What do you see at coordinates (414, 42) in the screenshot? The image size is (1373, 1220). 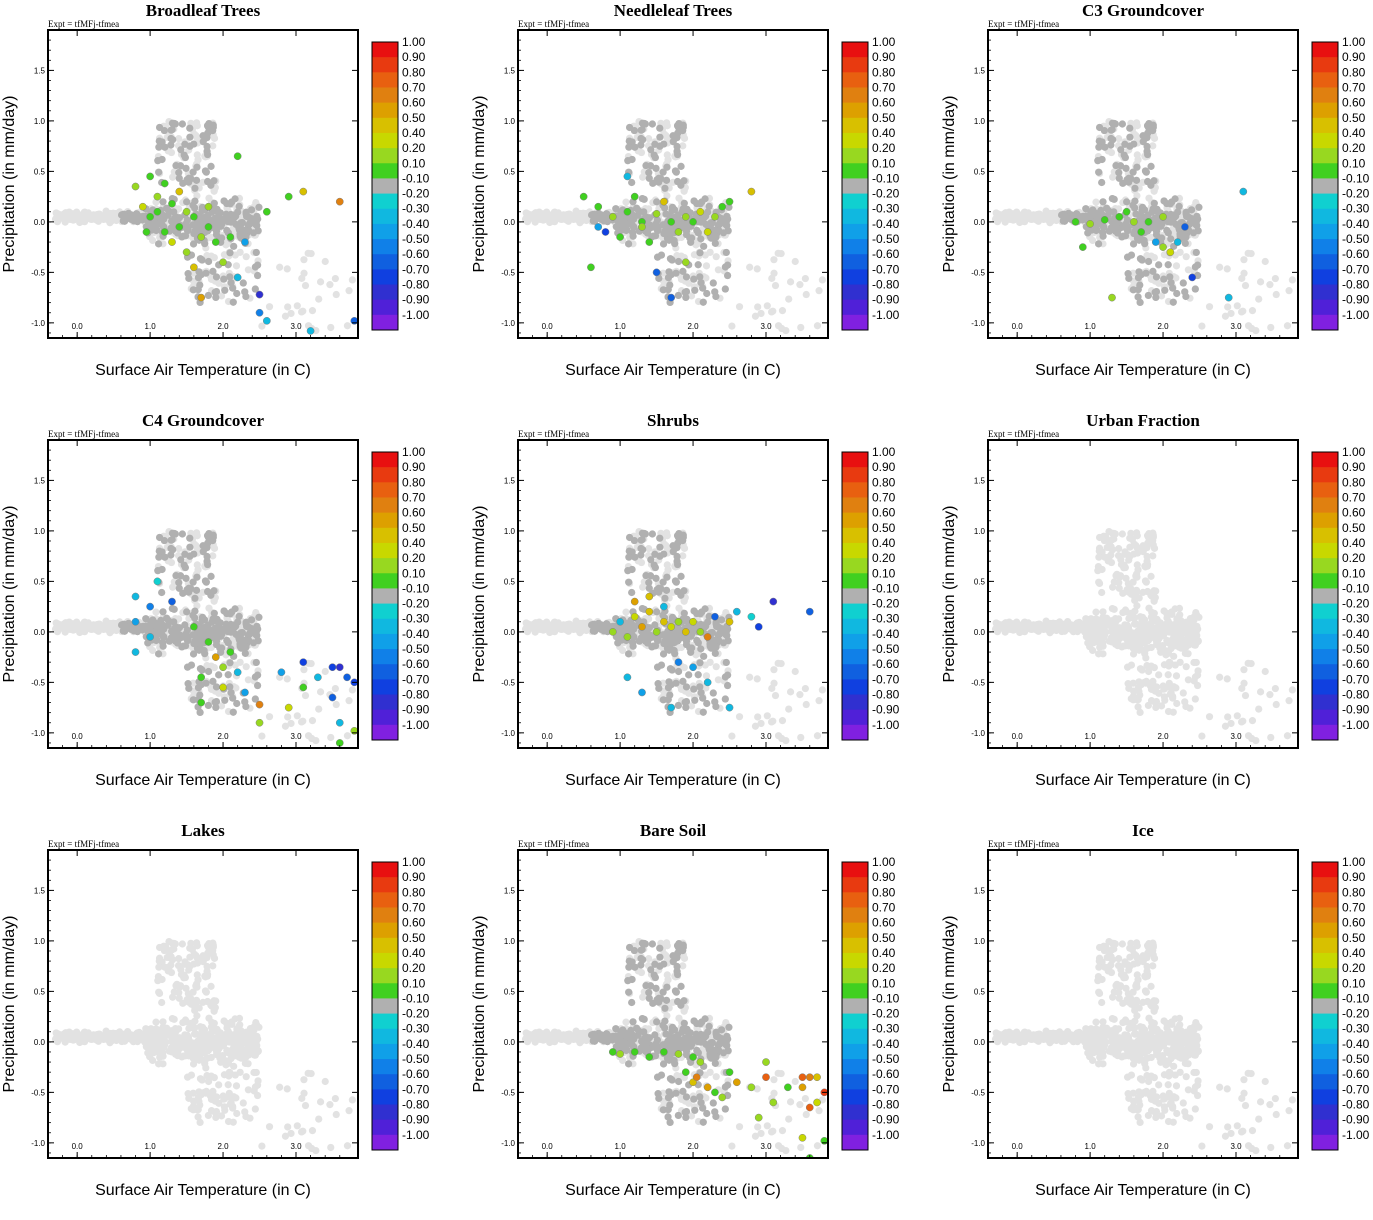 I see `colorbar-label: 1.00` at bounding box center [414, 42].